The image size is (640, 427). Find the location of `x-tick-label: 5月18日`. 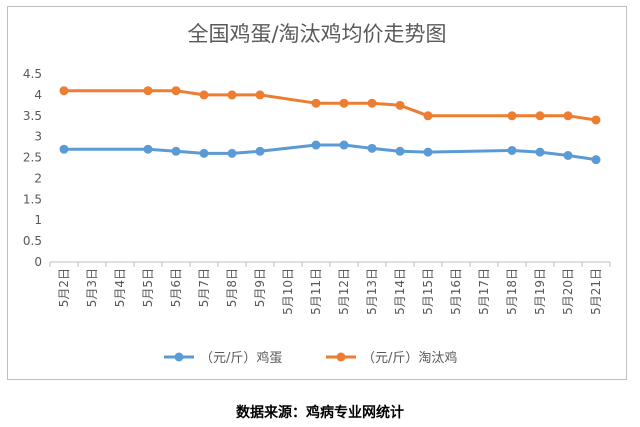

x-tick-label: 5月18日 is located at coordinates (512, 291).